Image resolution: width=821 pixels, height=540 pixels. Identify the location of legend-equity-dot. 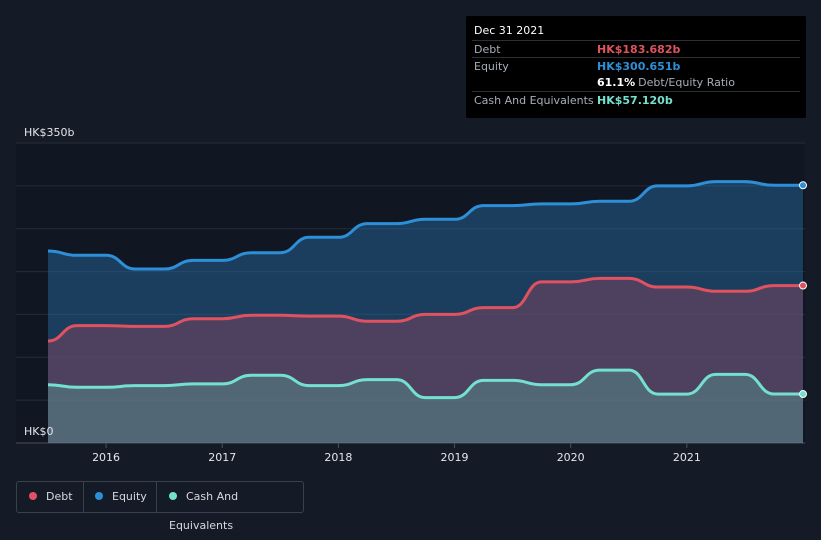
(99, 496).